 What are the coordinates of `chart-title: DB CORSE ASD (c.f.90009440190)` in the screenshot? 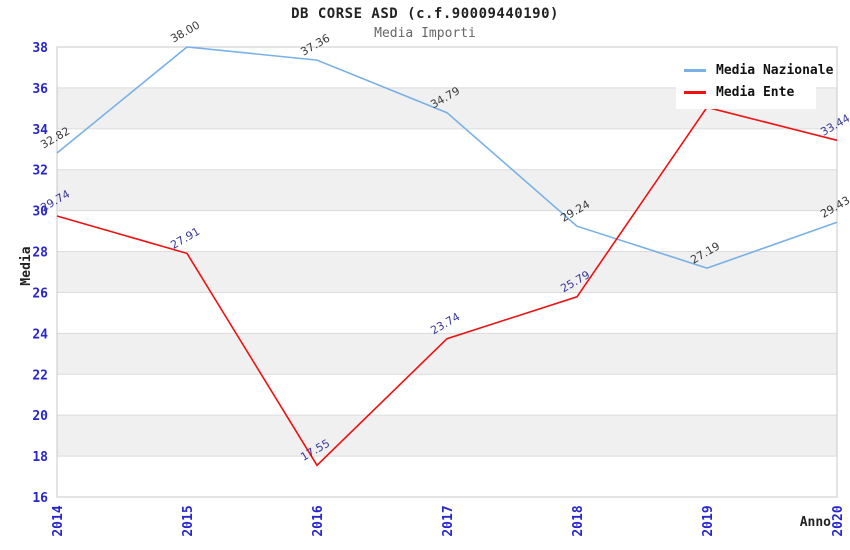 It's located at (425, 14).